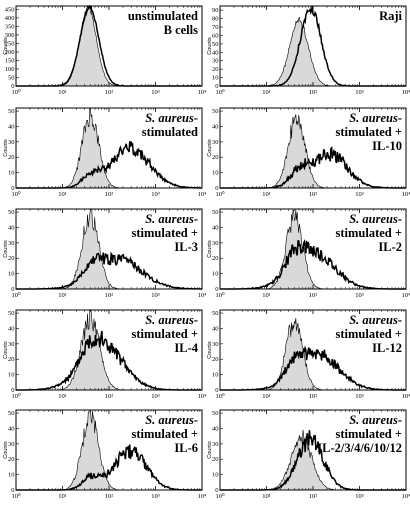 This screenshot has height=505, width=410. I want to click on isotype-histogram, so click(313, 51).